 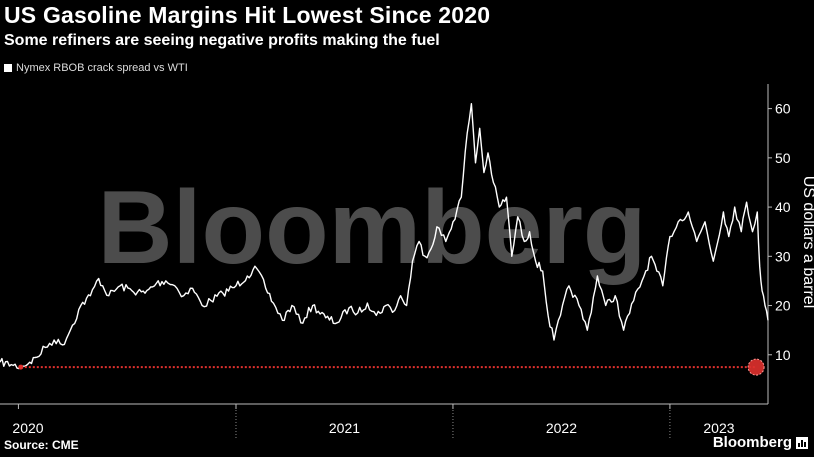 I want to click on y-axis-label: US dollars a barrel, so click(x=807, y=242).